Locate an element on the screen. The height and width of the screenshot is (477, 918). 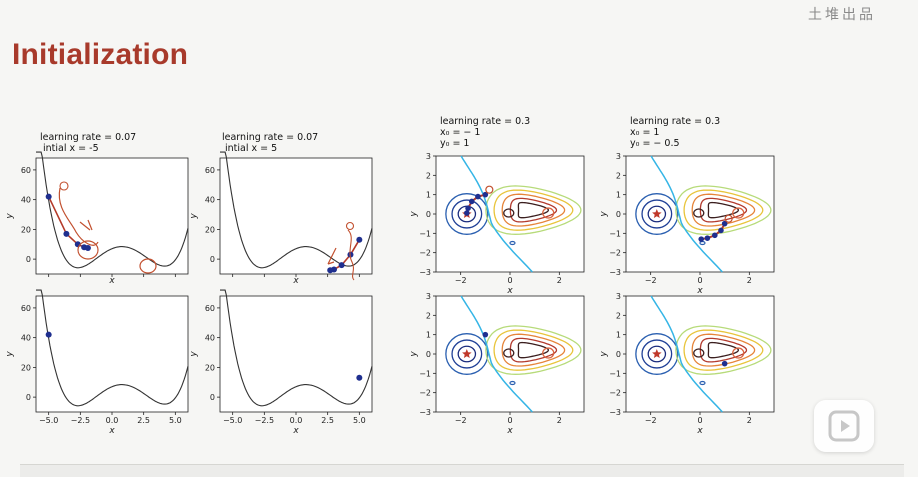
x-tick-label: 0.0 is located at coordinates (112, 420).